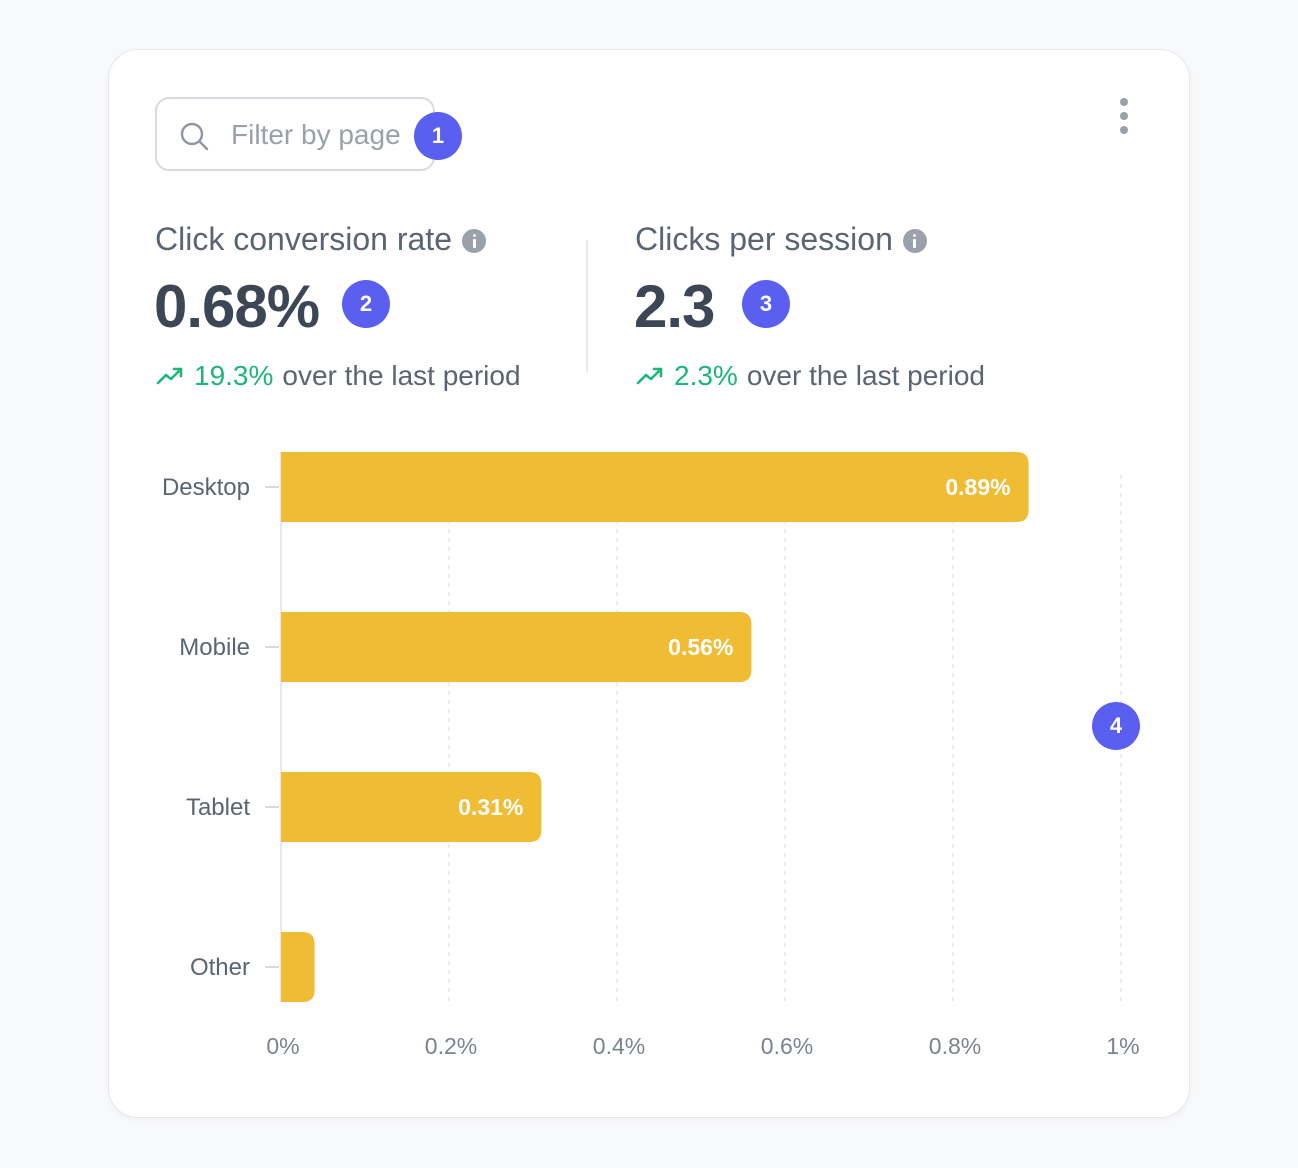 The width and height of the screenshot is (1298, 1168). Describe the element at coordinates (674, 306) in the screenshot. I see `metric-value-clicks-per-session: 2.3` at that location.